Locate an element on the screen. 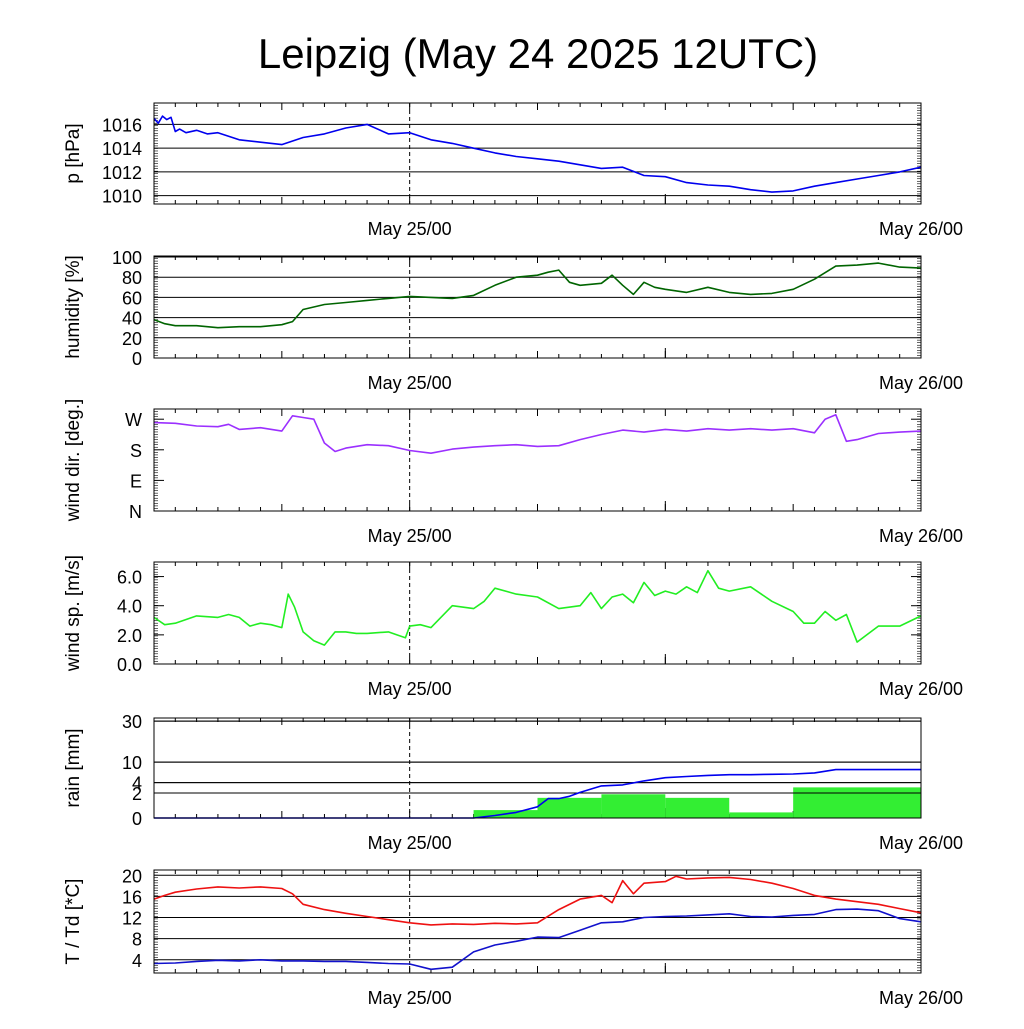  temperature-ytick-label: 16 is located at coordinates (132, 897).